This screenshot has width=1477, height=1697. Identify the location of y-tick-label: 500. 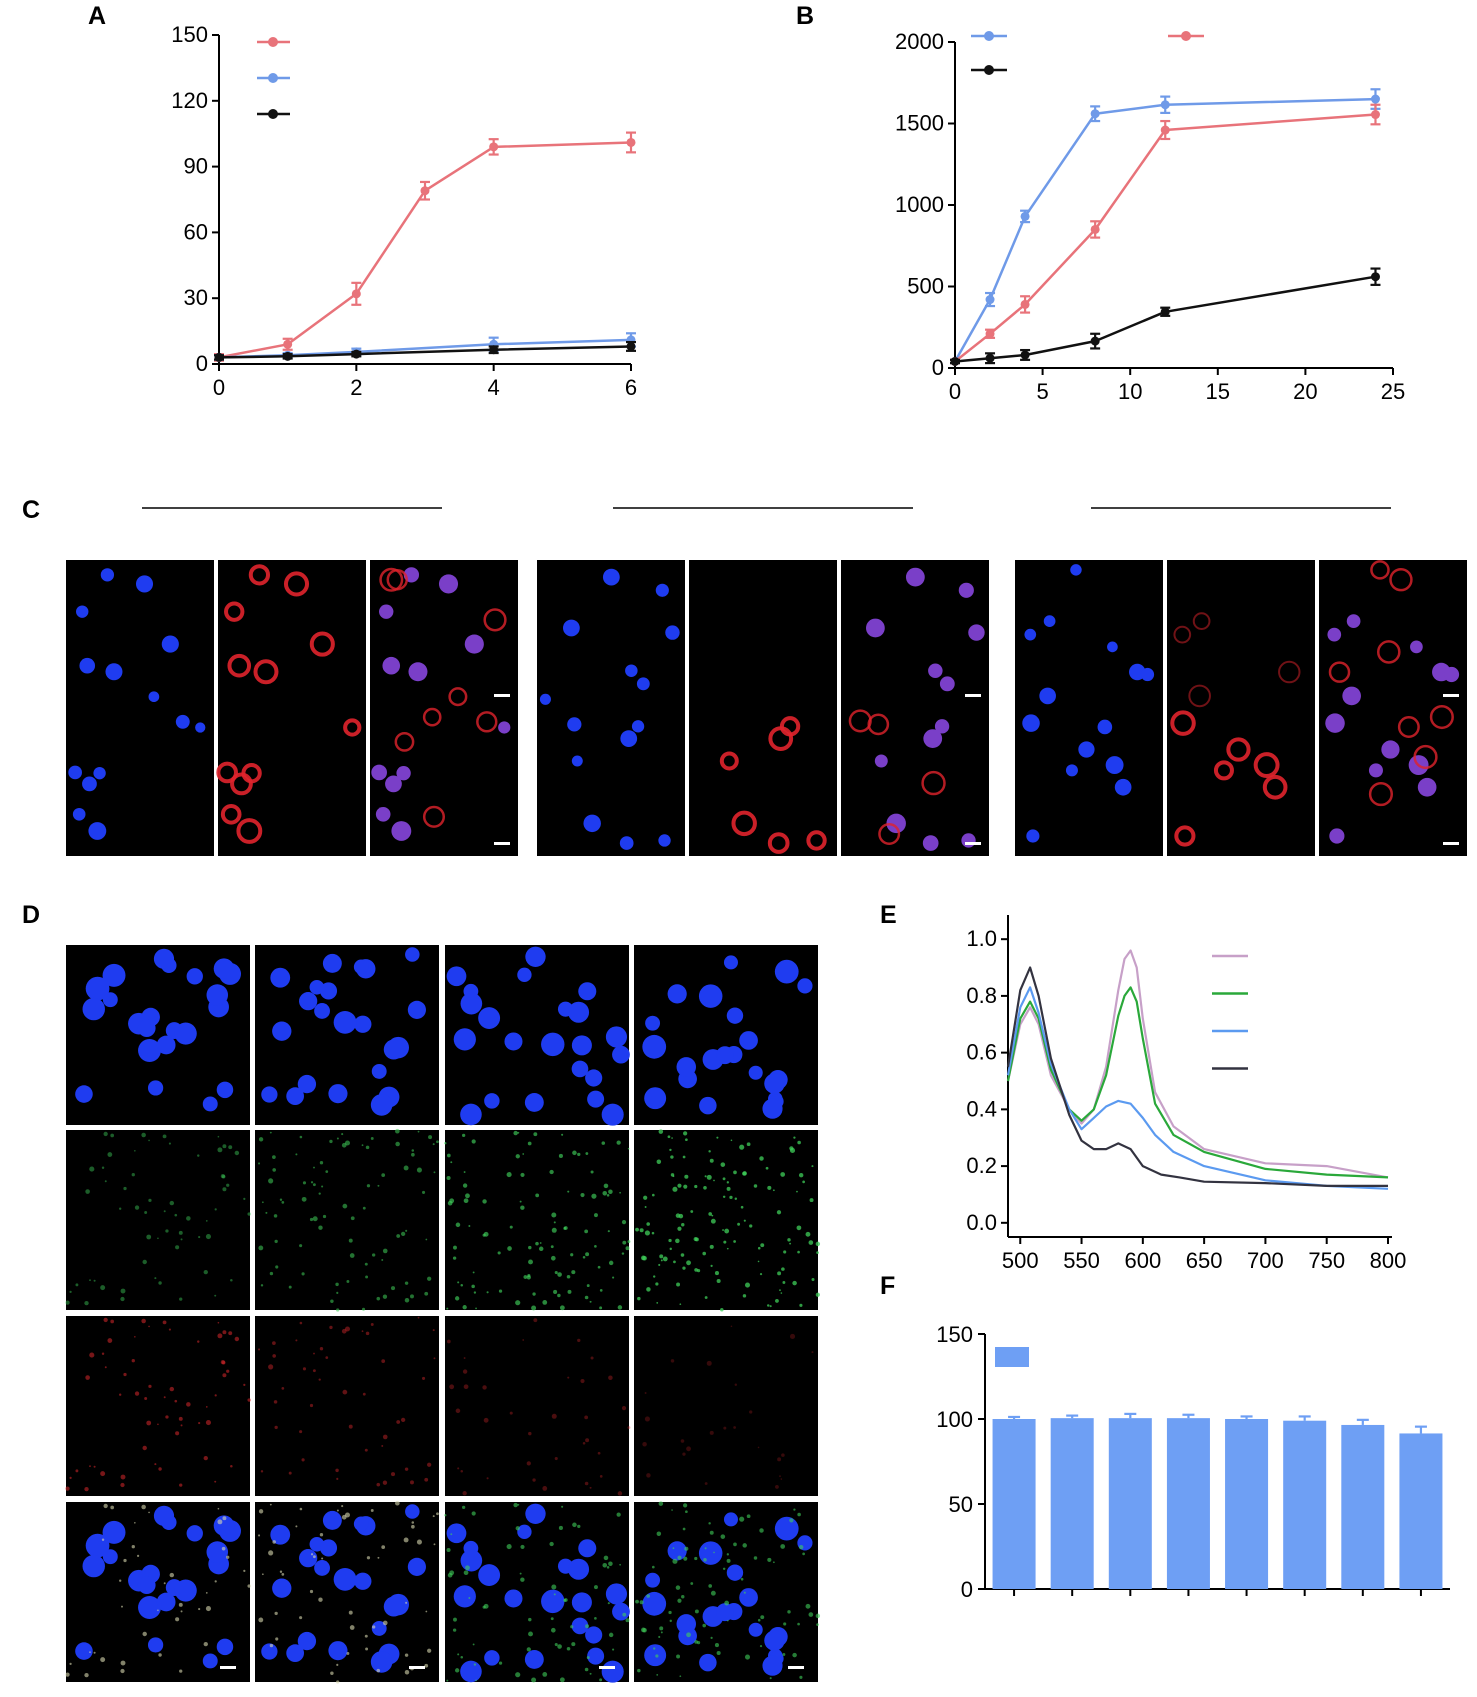
(925, 286).